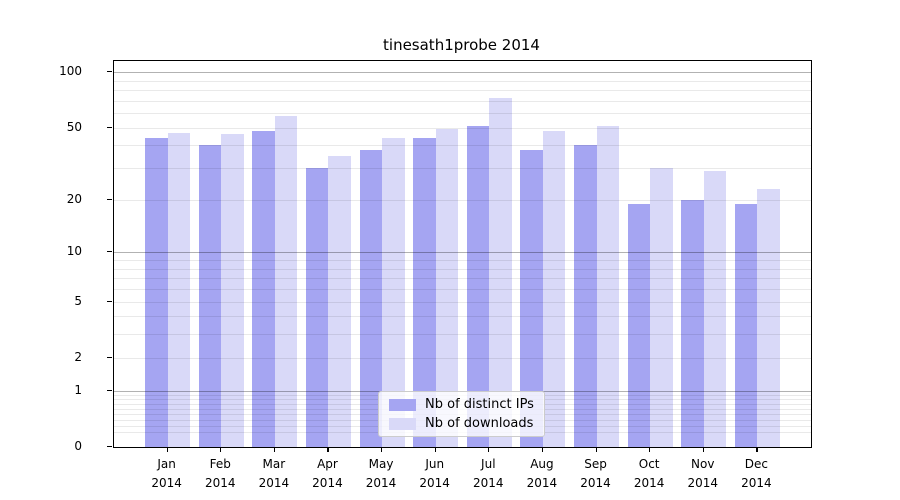 This screenshot has height=500, width=900. What do you see at coordinates (327, 474) in the screenshot?
I see `x-tick-label-apr: Apr 2014` at bounding box center [327, 474].